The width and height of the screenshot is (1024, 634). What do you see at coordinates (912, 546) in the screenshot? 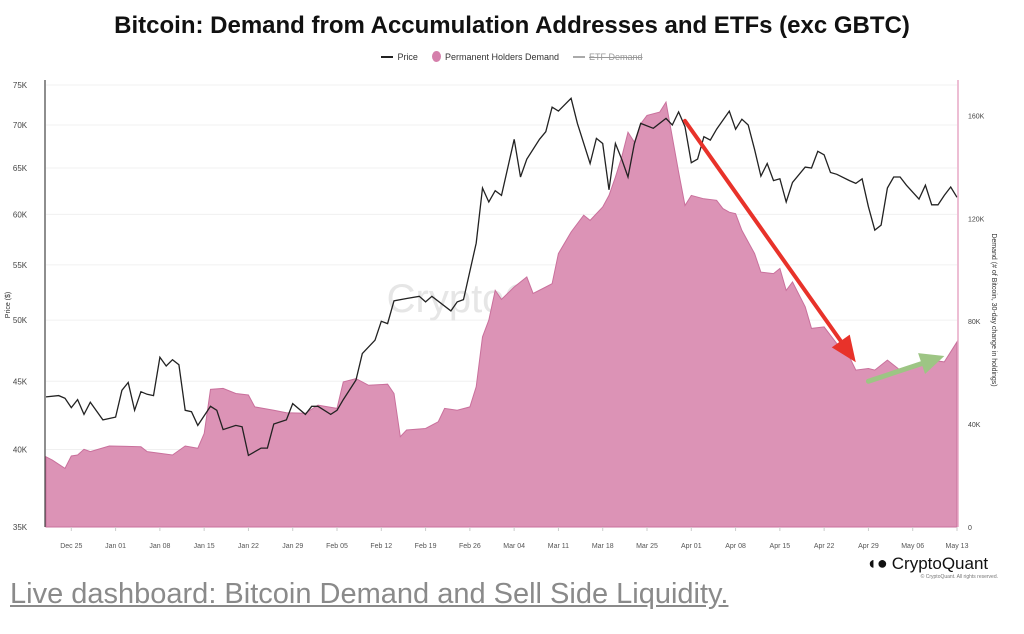
I see `x-tick-label: May 06` at bounding box center [912, 546].